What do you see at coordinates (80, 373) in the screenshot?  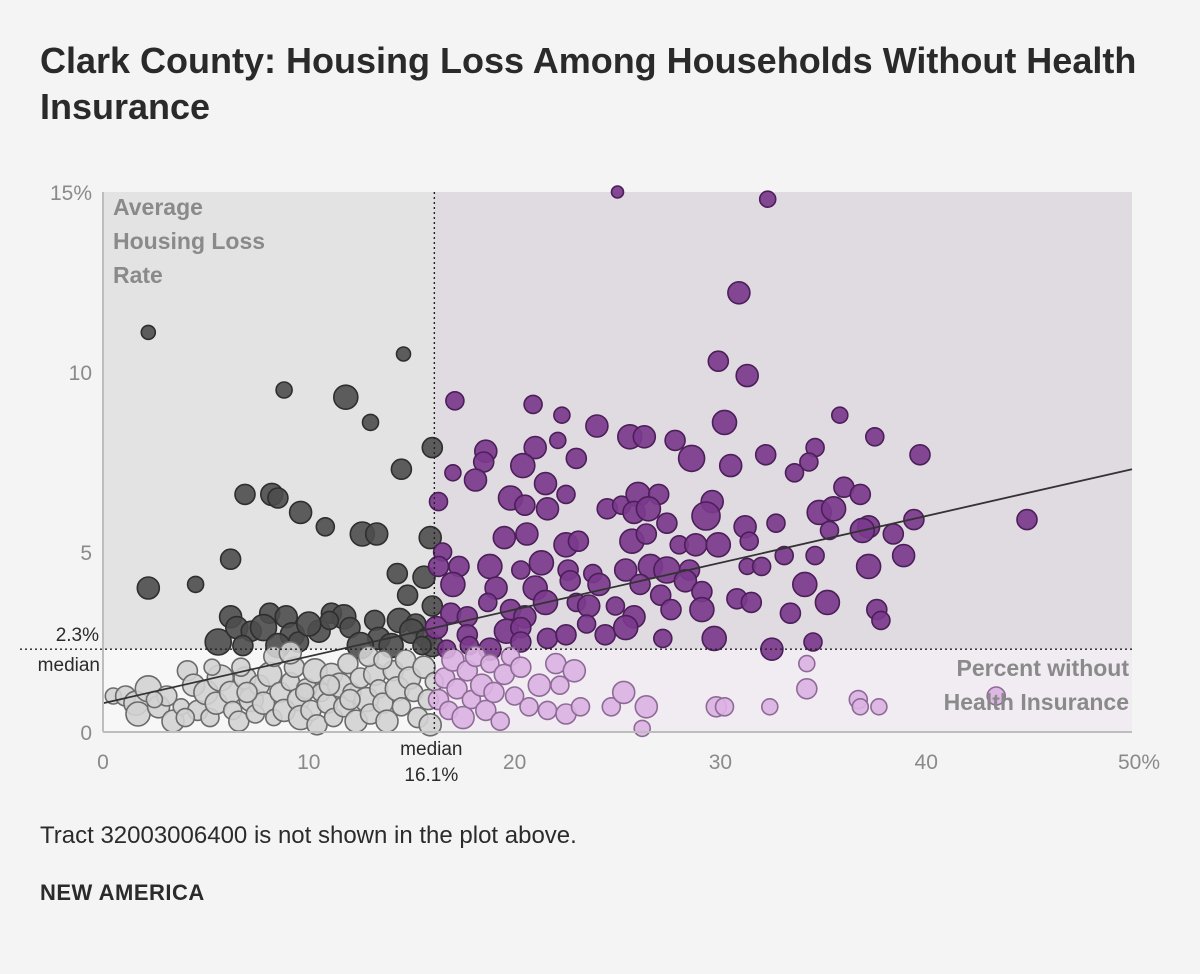 I see `y-tick-label: 10` at bounding box center [80, 373].